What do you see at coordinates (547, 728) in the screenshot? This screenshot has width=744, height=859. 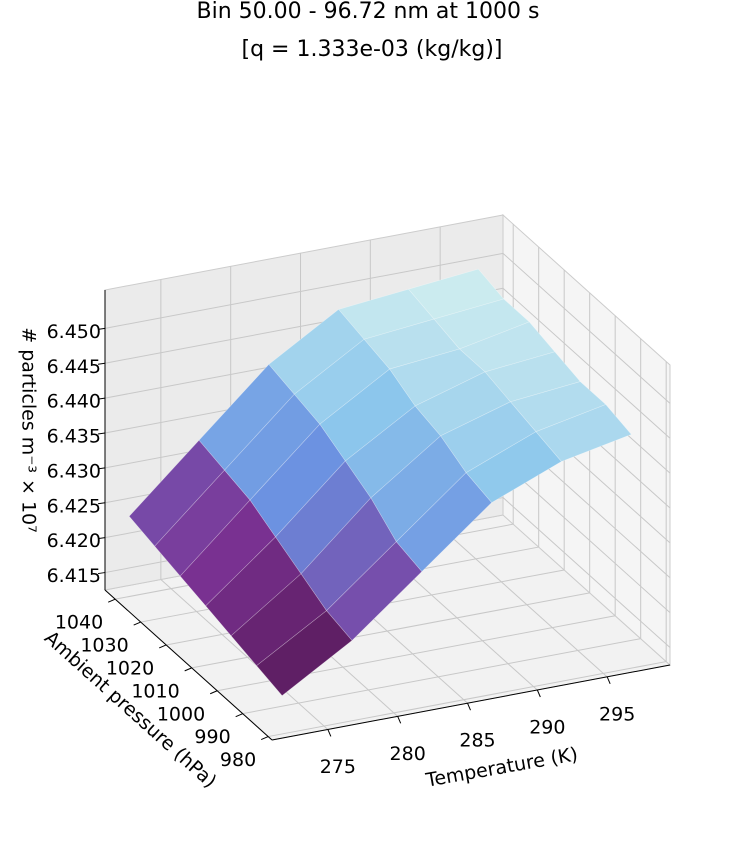 I see `x-tick-label: 290` at bounding box center [547, 728].